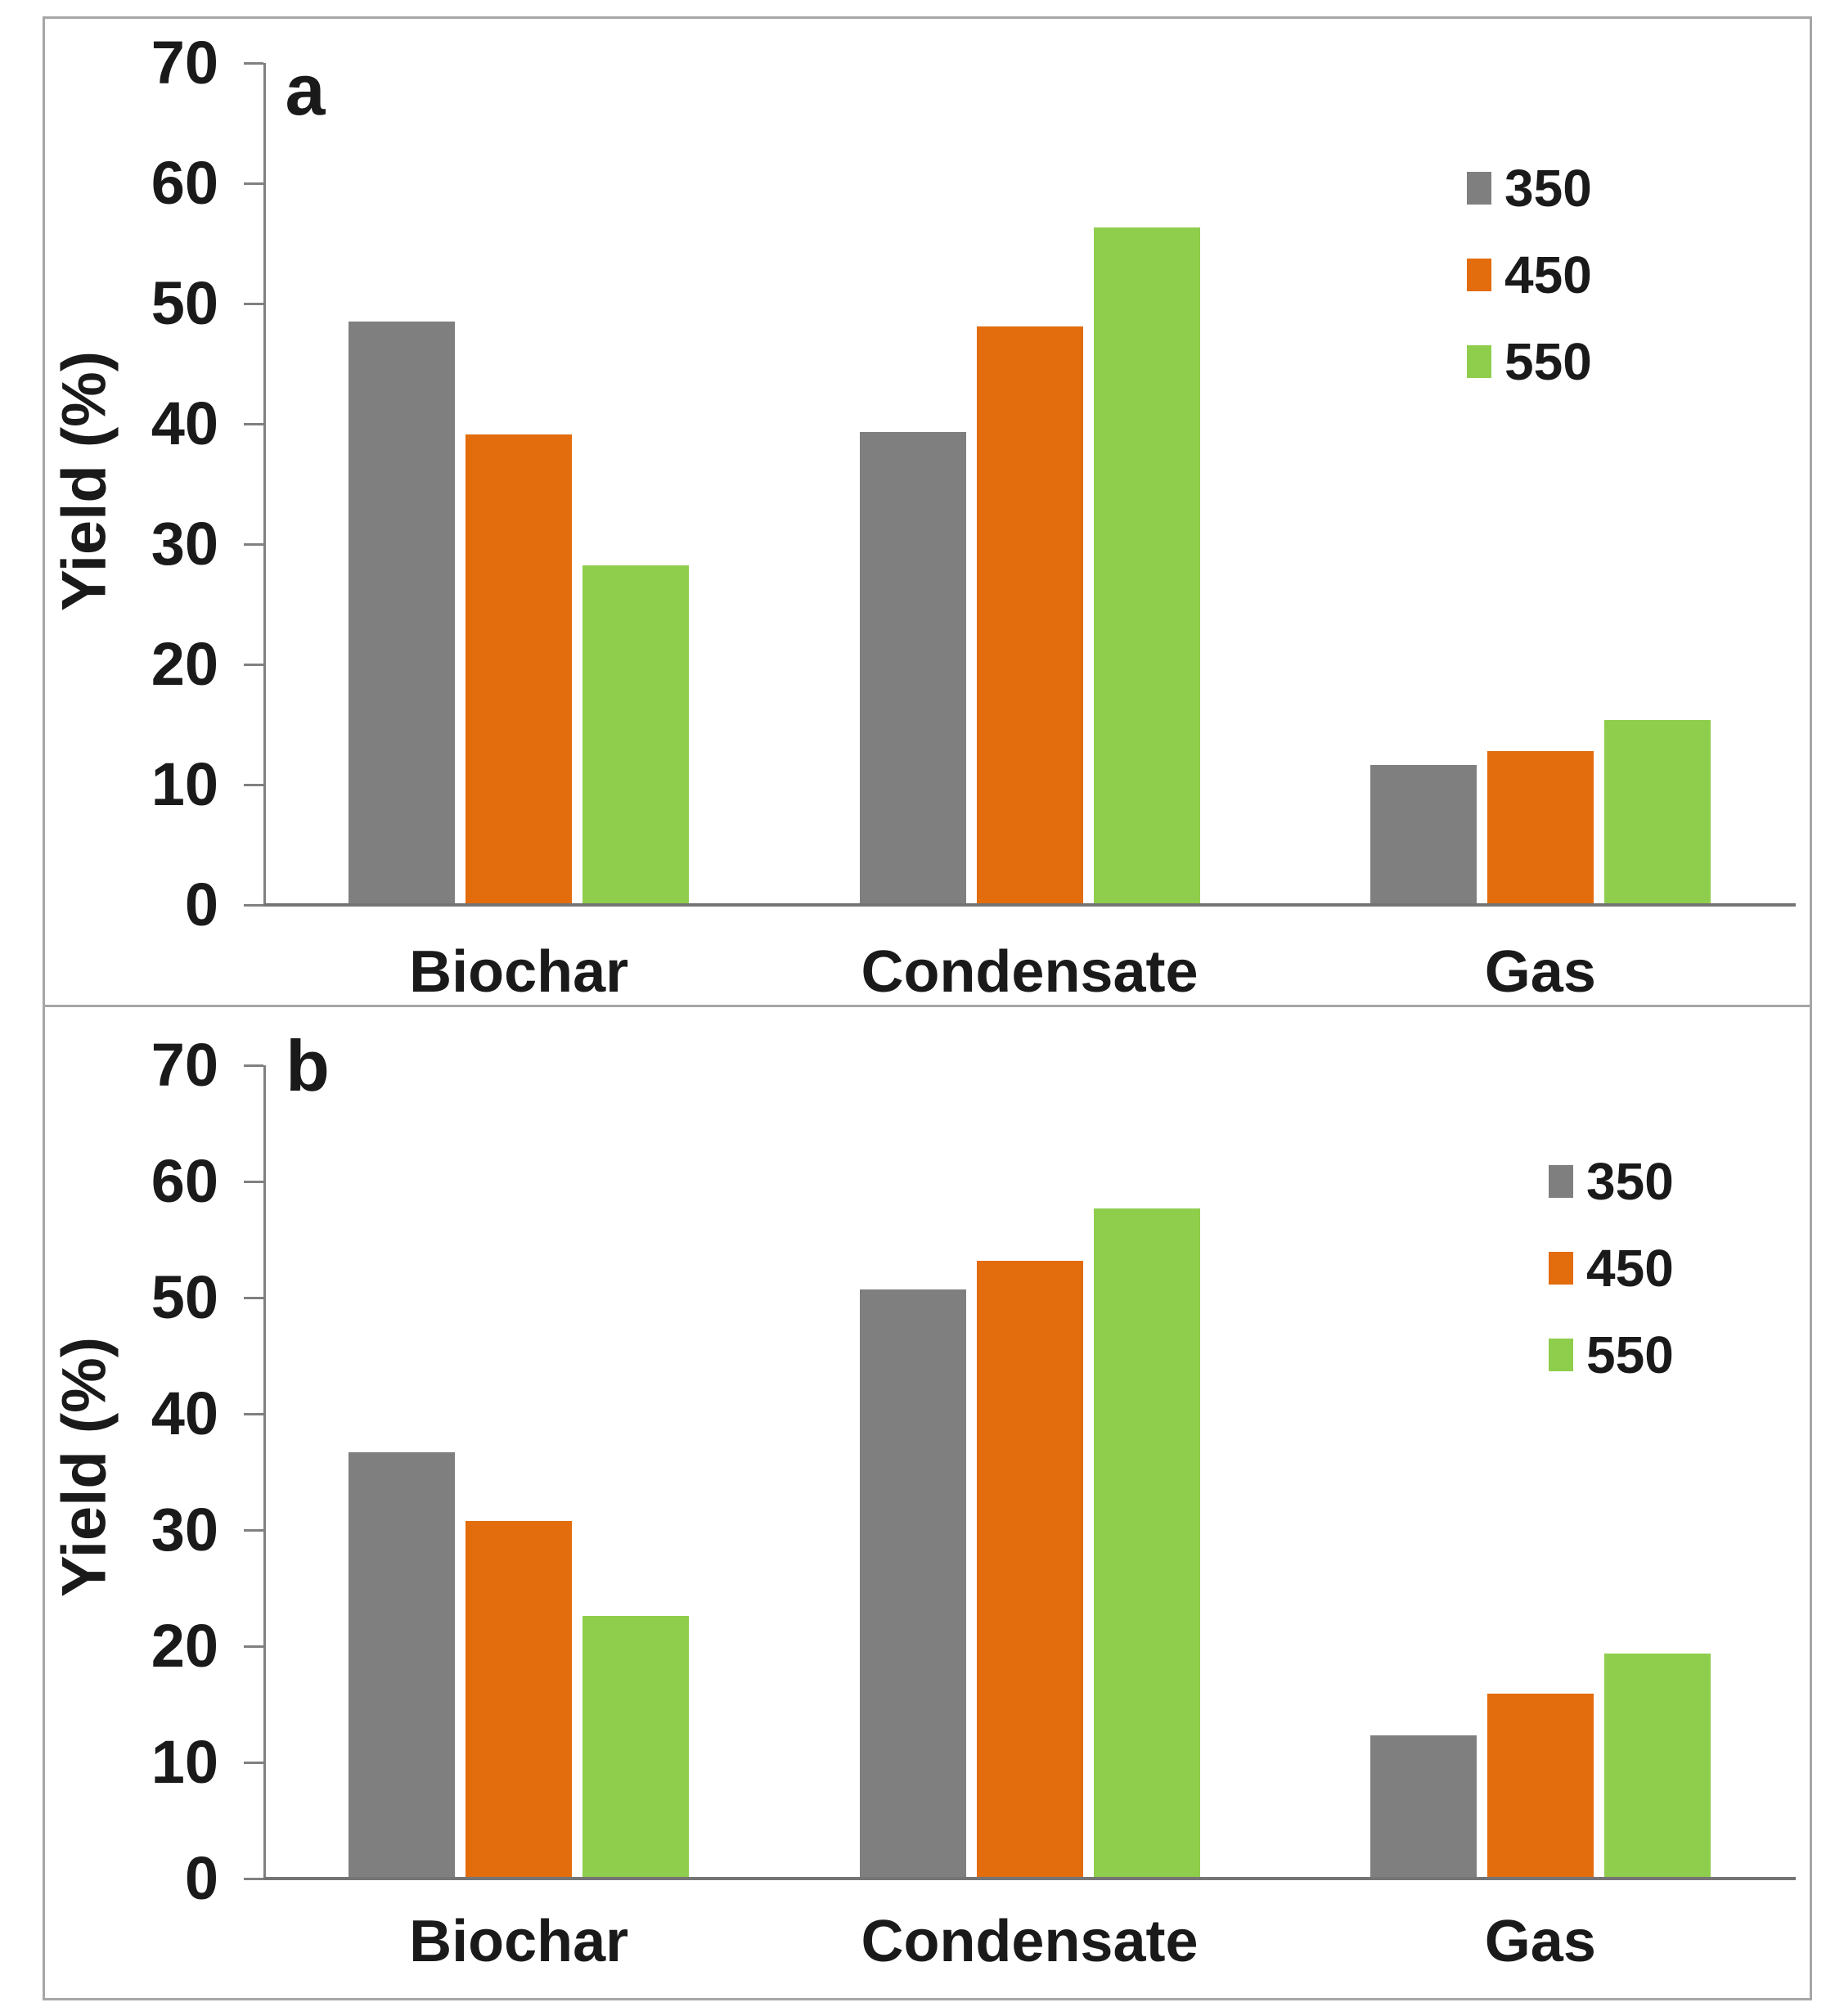 Image resolution: width=1835 pixels, height=2016 pixels. What do you see at coordinates (184, 544) in the screenshot?
I see `y-tick-label-a: 30` at bounding box center [184, 544].